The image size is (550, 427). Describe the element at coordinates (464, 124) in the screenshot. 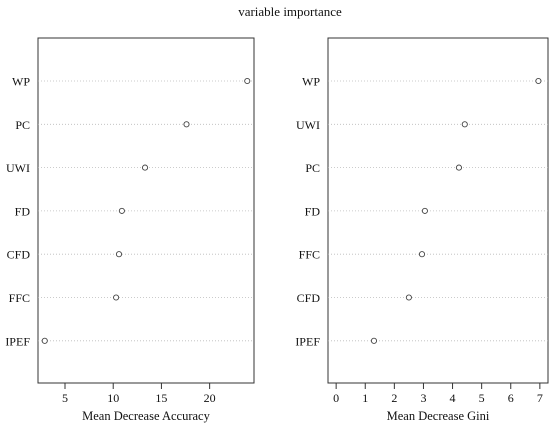

I see `gini-point-uwi` at that location.